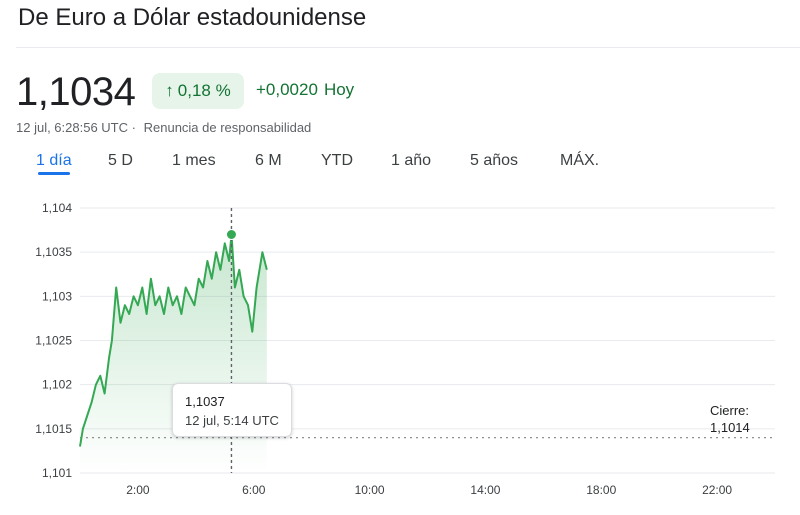  Describe the element at coordinates (730, 419) in the screenshot. I see `previous-close-label: Cierre: 1,1014` at that location.